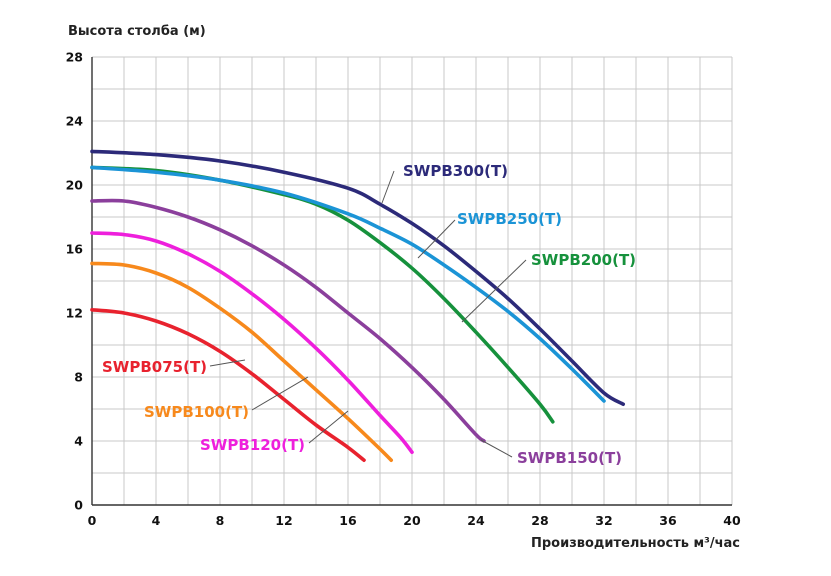 This screenshot has width=831, height=576. What do you see at coordinates (603, 520) in the screenshot?
I see `x-tick-label: 32` at bounding box center [603, 520].